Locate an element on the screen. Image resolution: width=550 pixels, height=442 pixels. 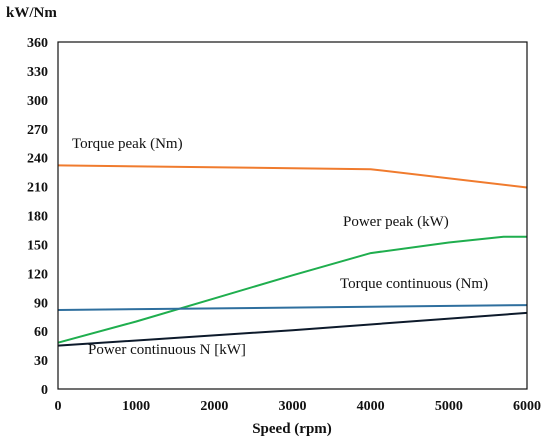
x-tick-label: 0 is located at coordinates (58, 406).